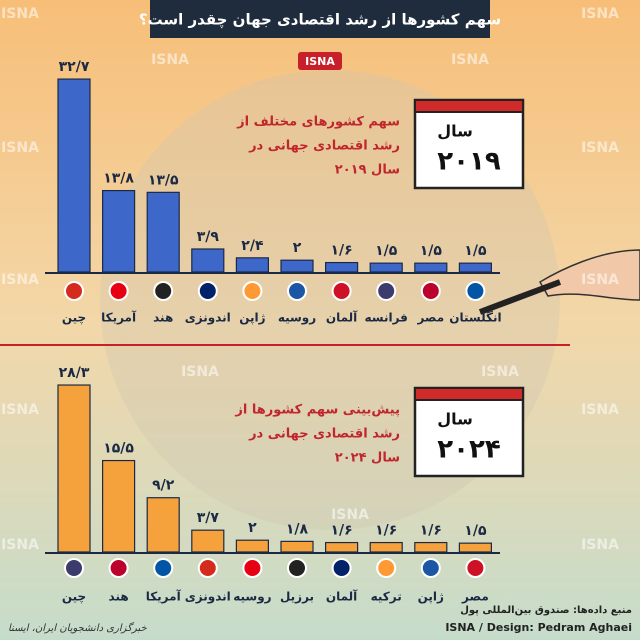 The height and width of the screenshot is (640, 640). I want to click on source: منبع داده‌ها: صندوق بین‌المللی پول, so click(546, 610).